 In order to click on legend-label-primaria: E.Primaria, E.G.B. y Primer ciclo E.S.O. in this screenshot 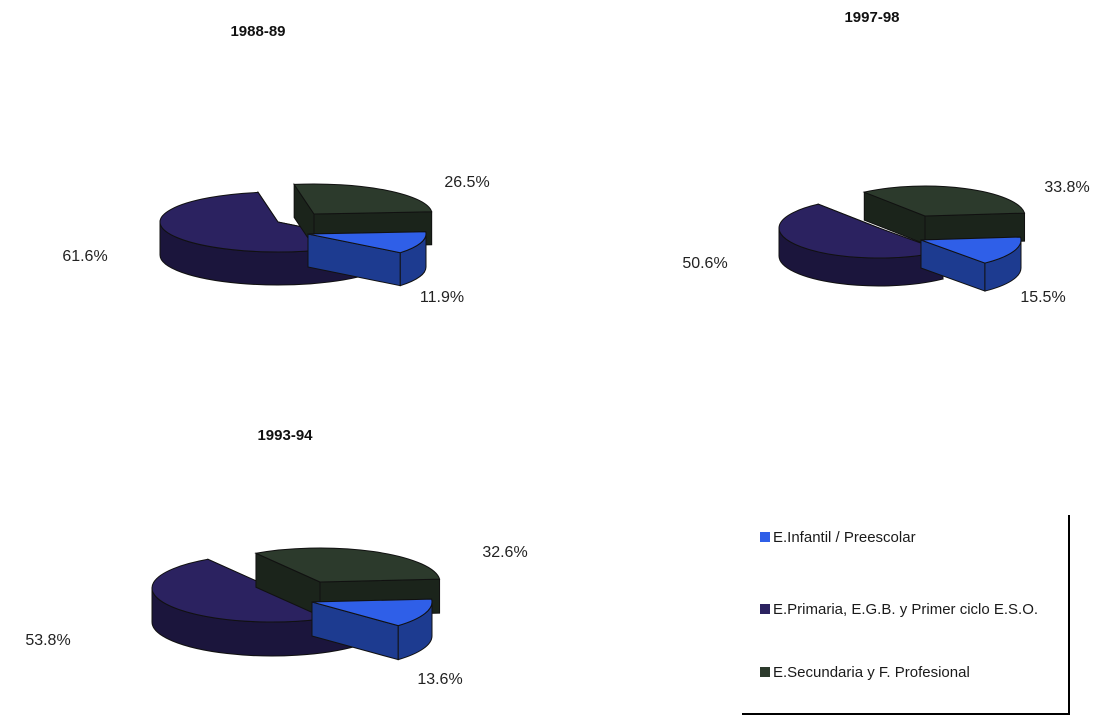, I will do `click(906, 609)`.